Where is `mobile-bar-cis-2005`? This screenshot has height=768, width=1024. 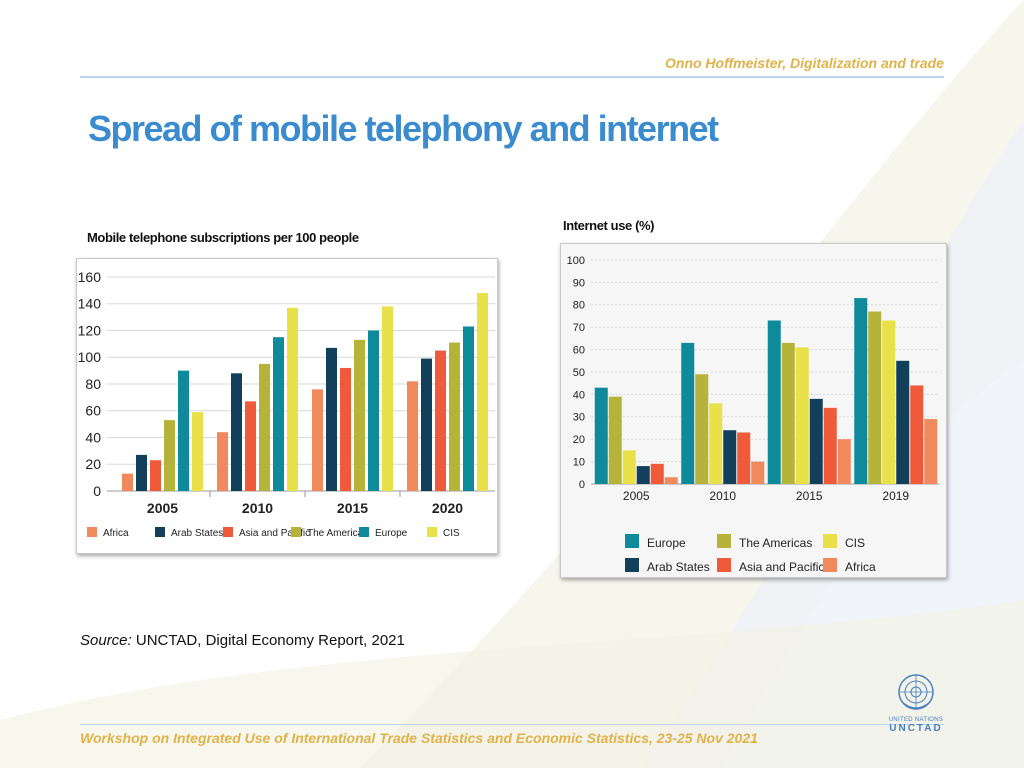
mobile-bar-cis-2005 is located at coordinates (197, 451).